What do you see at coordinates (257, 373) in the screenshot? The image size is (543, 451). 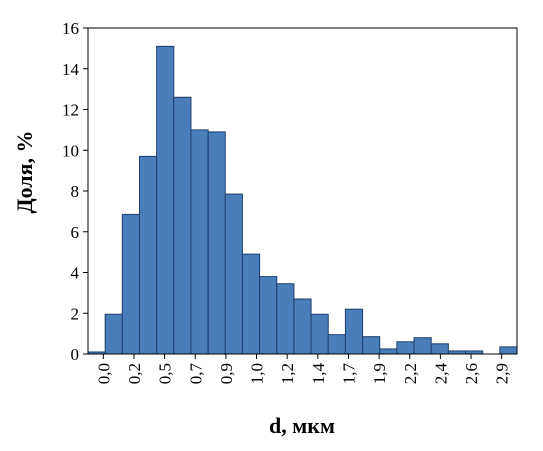 I see `x-tick-label: 1,0` at bounding box center [257, 373].